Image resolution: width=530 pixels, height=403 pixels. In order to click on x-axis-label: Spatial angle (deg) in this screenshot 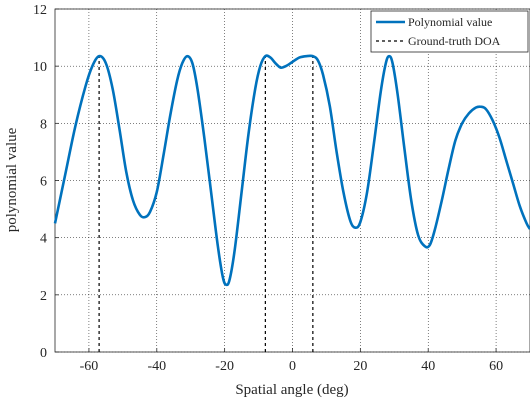, I will do `click(291, 390)`.